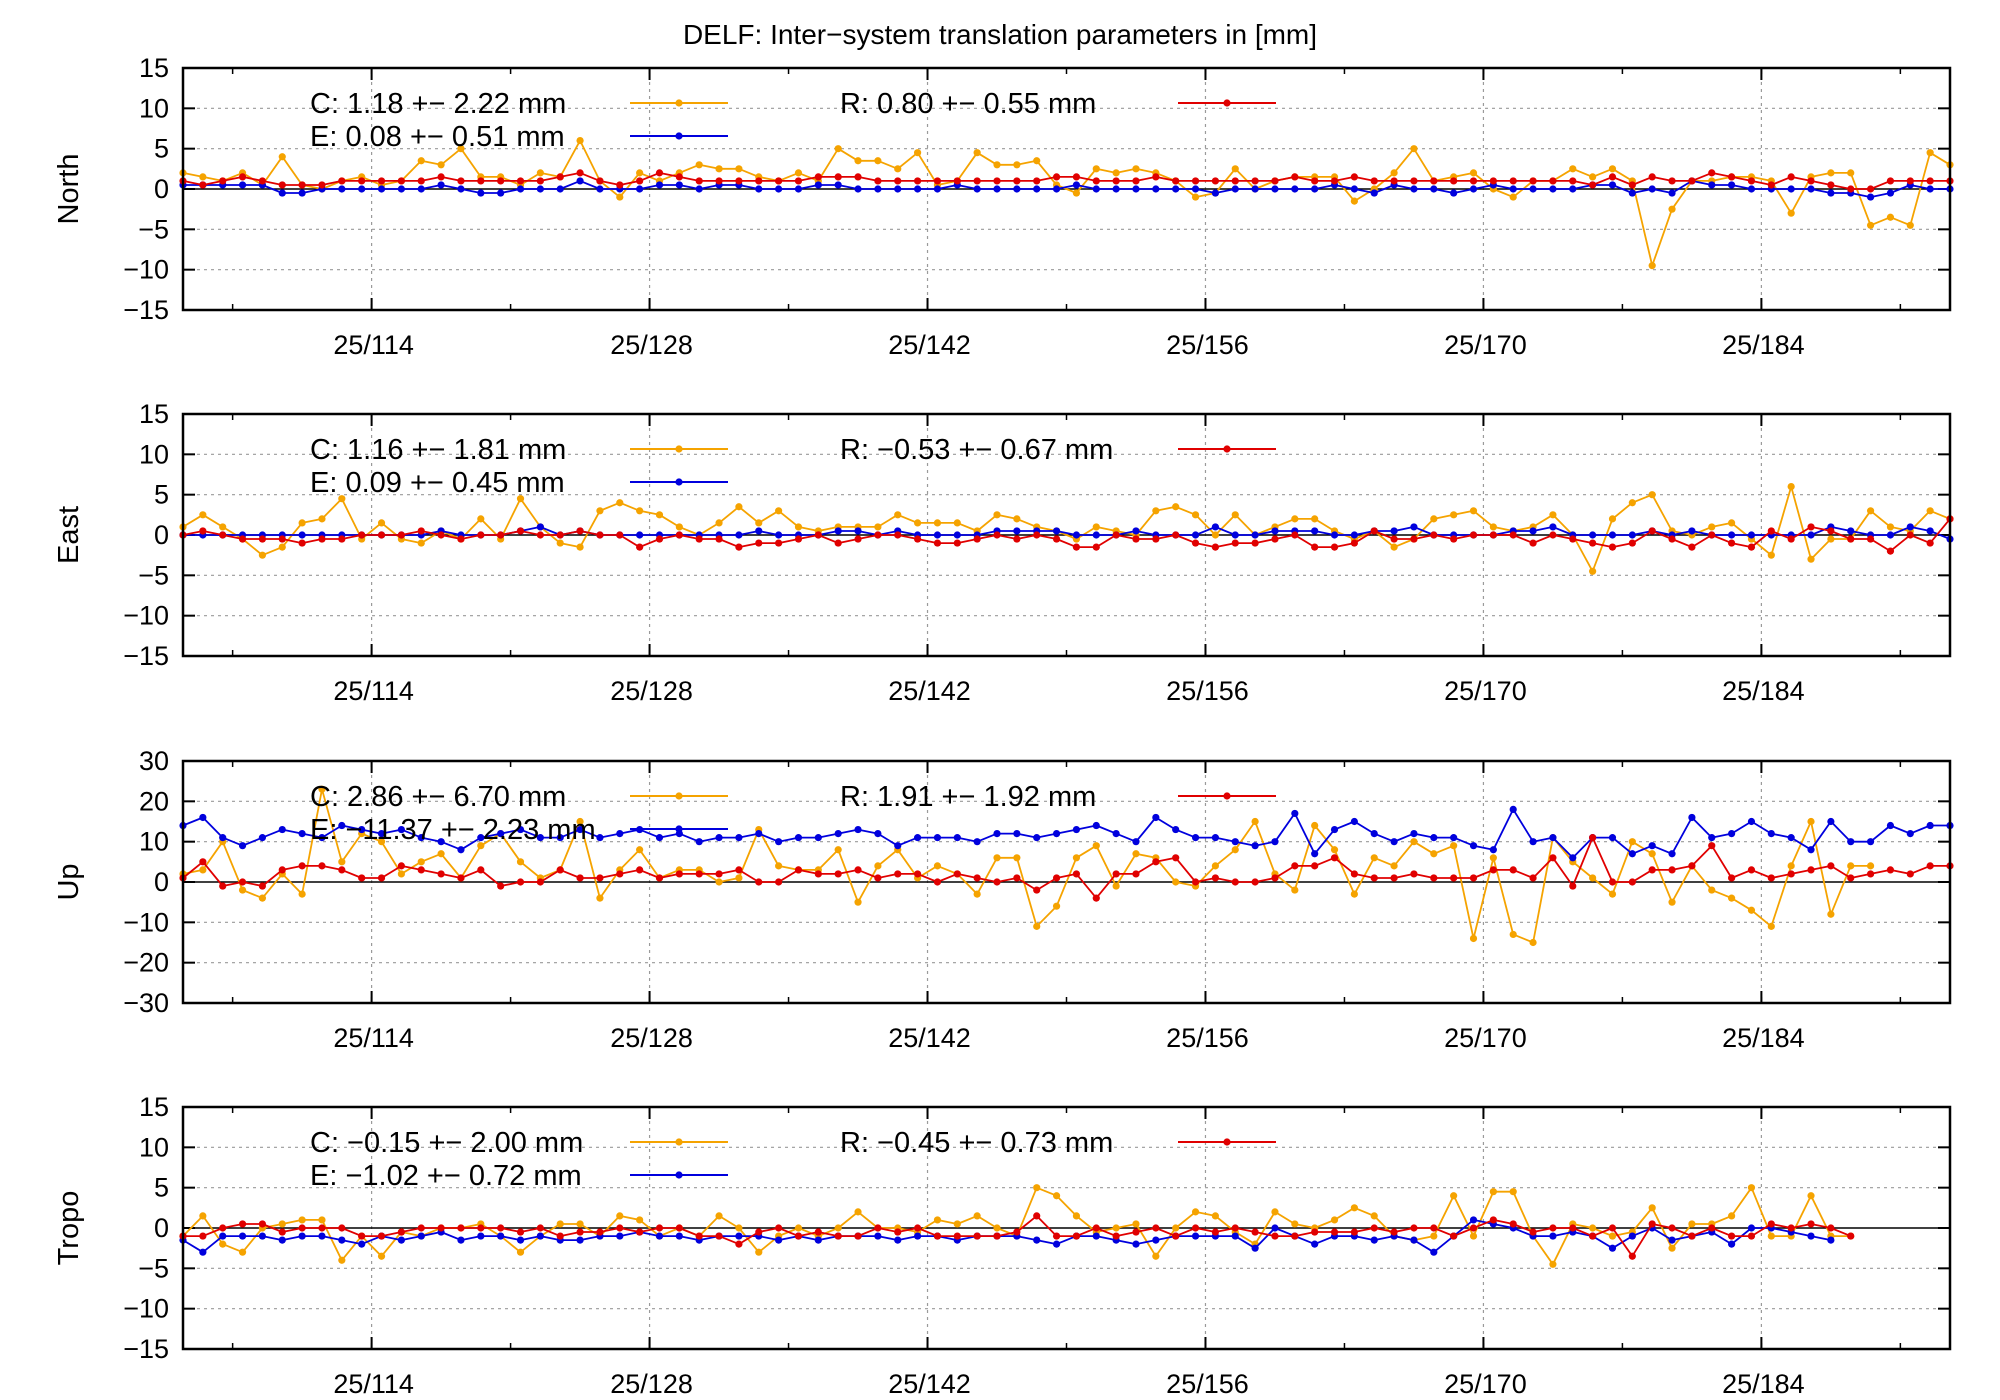 Image resolution: width=2000 pixels, height=1400 pixels. I want to click on legend-marker-c, so click(679, 1142).